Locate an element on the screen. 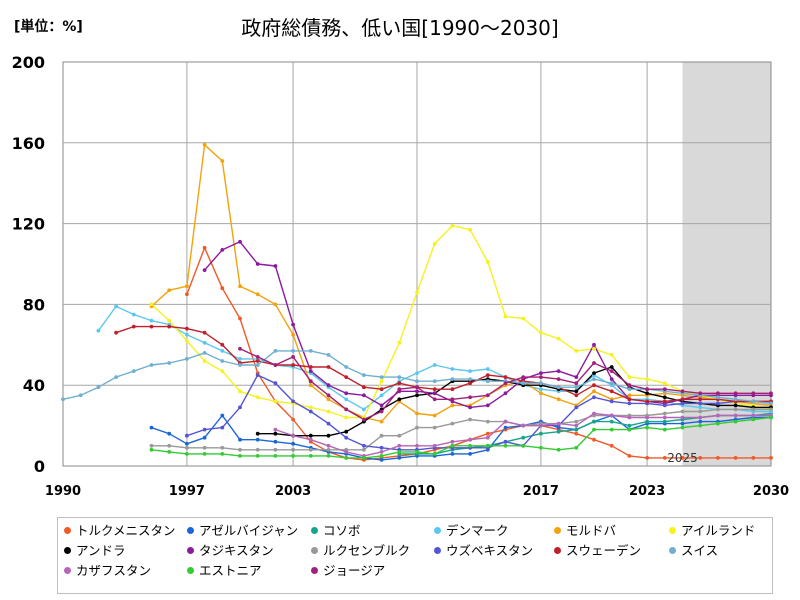 The height and width of the screenshot is (600, 800). legend-item: アゼルバイジャン is located at coordinates (242, 531).